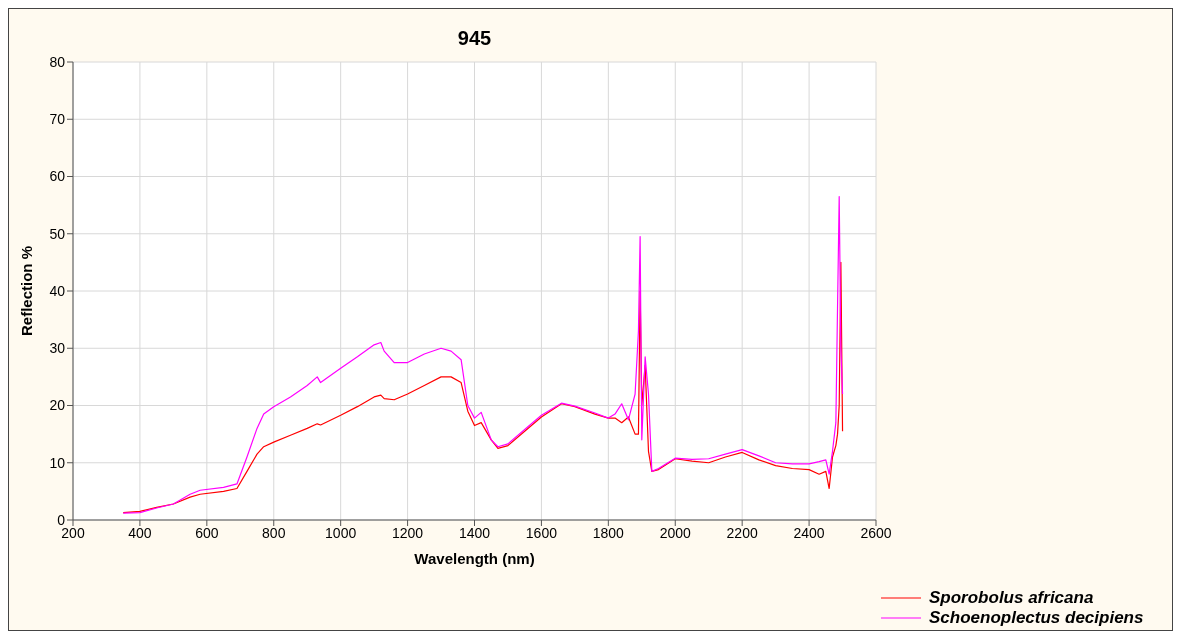 This screenshot has height=637, width=1179. I want to click on x-axis-title: Wavelength (nm), so click(474, 558).